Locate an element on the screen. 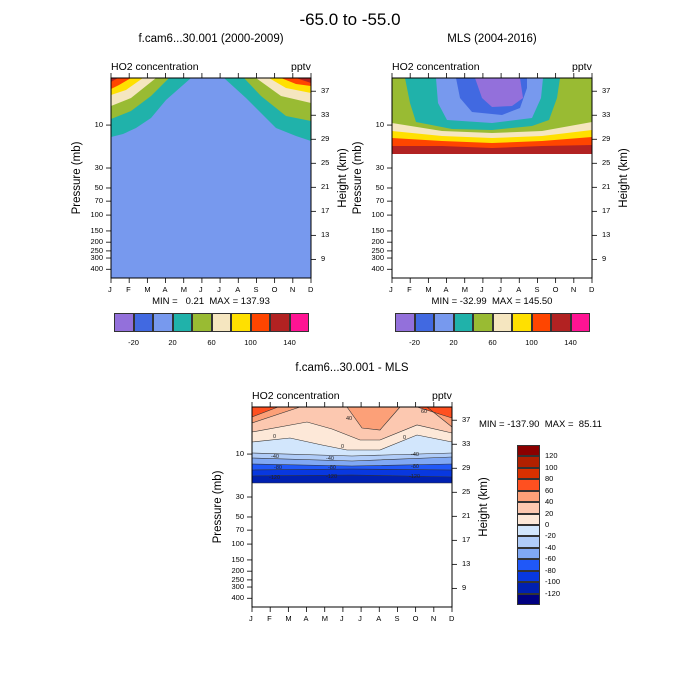 This screenshot has height=700, width=700. colorbar-label: 20 is located at coordinates (453, 342).